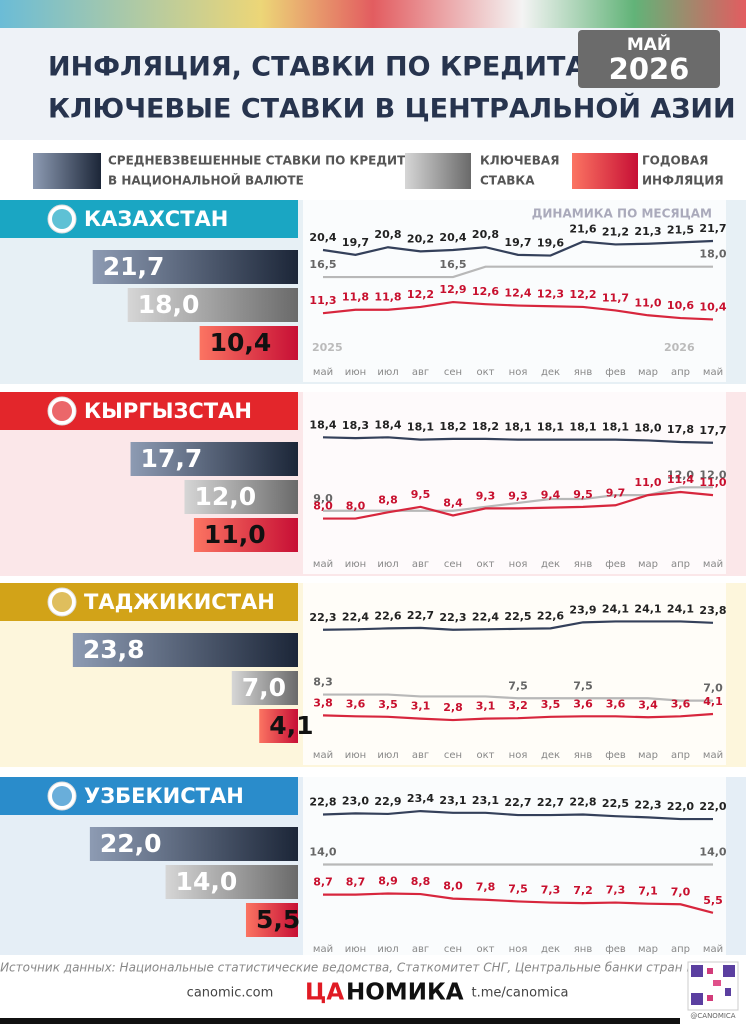 The image size is (746, 1024). Describe the element at coordinates (322, 264) in the screenshot. I see `data-label: 16,5` at that location.